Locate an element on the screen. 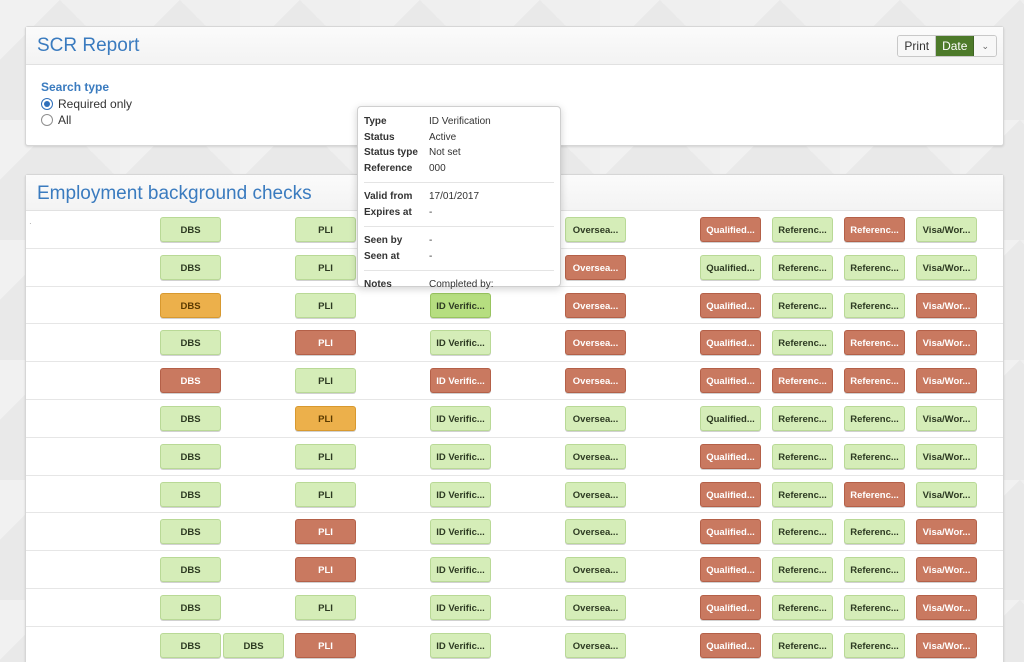 Image resolution: width=1024 pixels, height=662 pixels. date-button: Date is located at coordinates (955, 46).